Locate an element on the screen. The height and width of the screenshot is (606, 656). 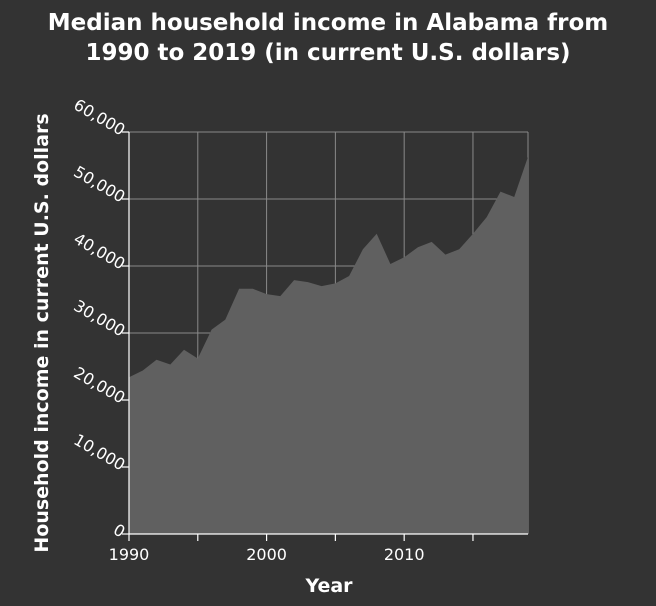
y-axis-ticks: 0 10,000 20,000 30,000 40,000 50,000 60,000 is located at coordinates (100, 318).